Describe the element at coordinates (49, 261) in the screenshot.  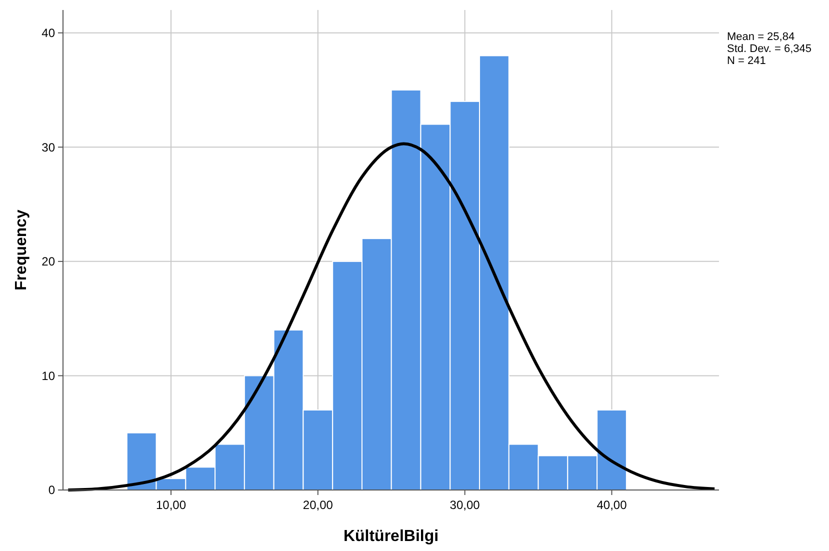
I see `y-tick-label: 20` at that location.